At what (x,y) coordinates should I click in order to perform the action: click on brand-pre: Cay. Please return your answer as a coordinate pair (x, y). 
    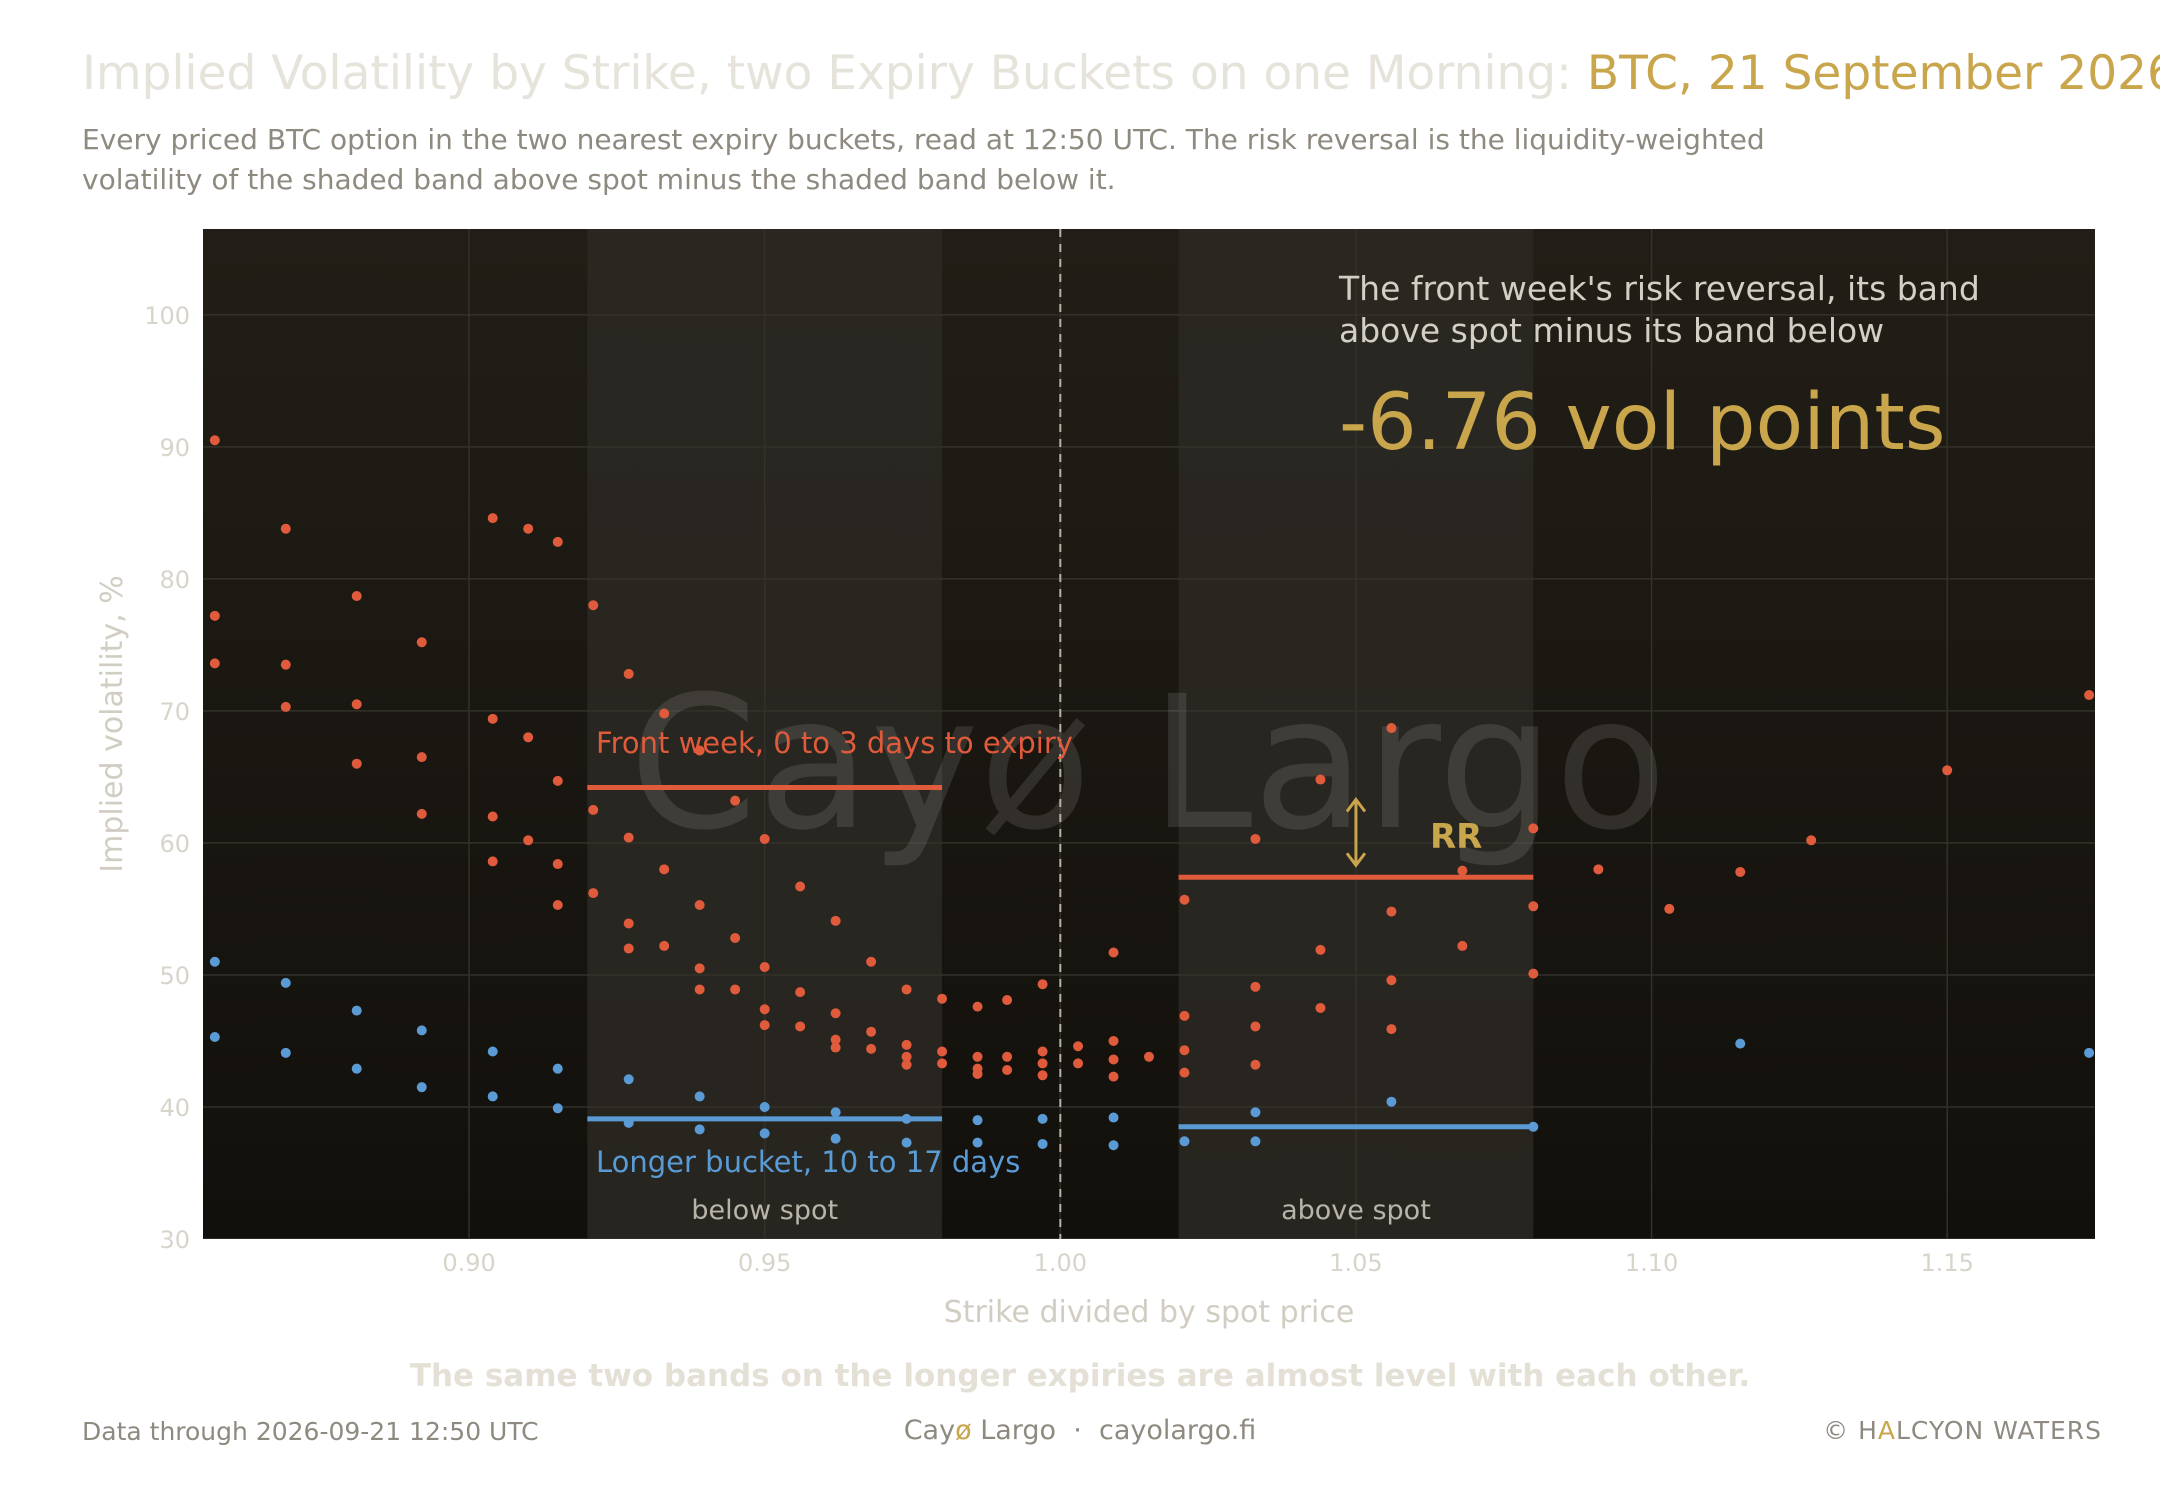
    Looking at the image, I should click on (929, 1430).